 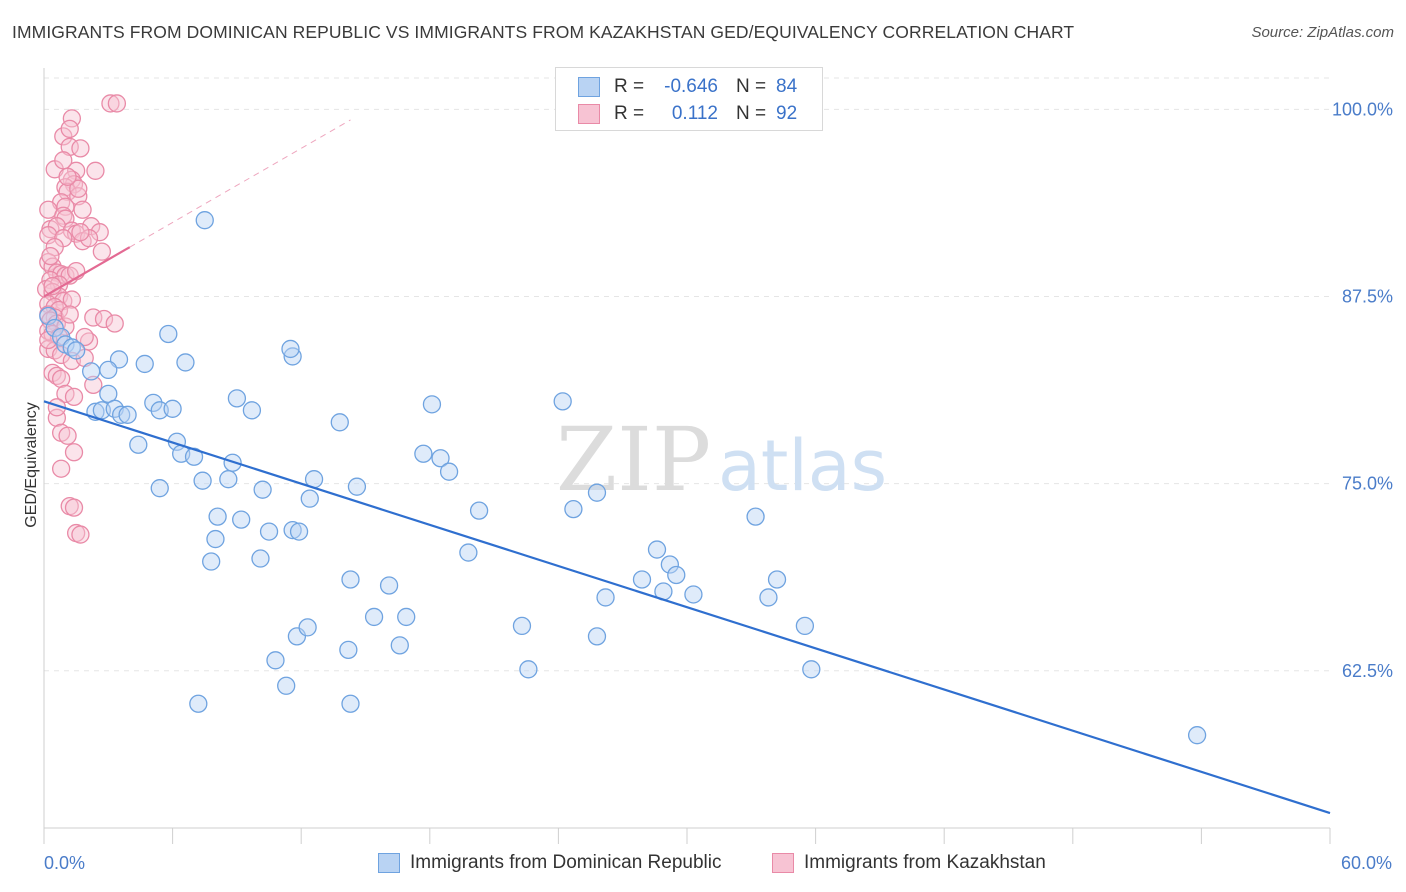 I want to click on kazakhstan-trend-extension, so click(x=240, y=183).